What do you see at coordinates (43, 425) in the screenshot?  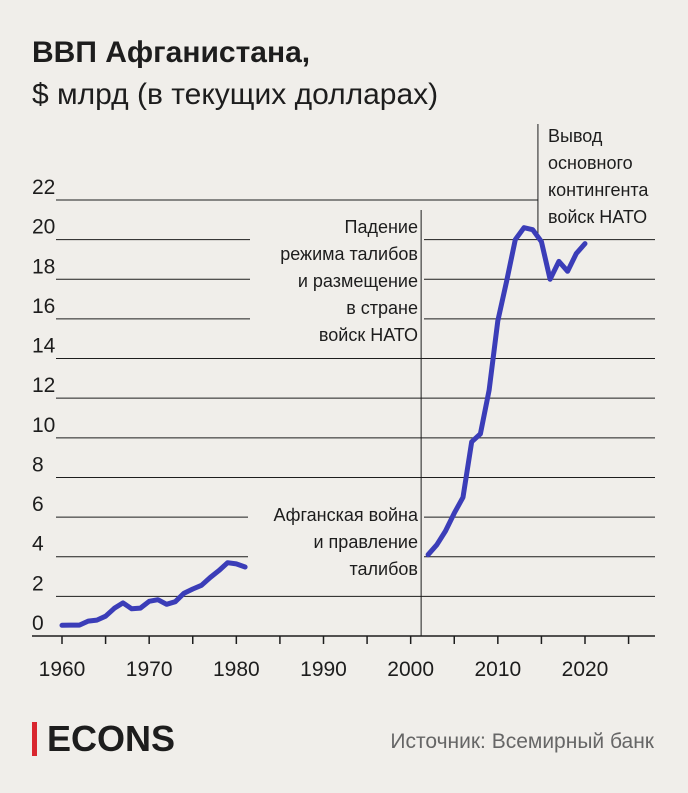 I see `y-tick-label: 10` at bounding box center [43, 425].